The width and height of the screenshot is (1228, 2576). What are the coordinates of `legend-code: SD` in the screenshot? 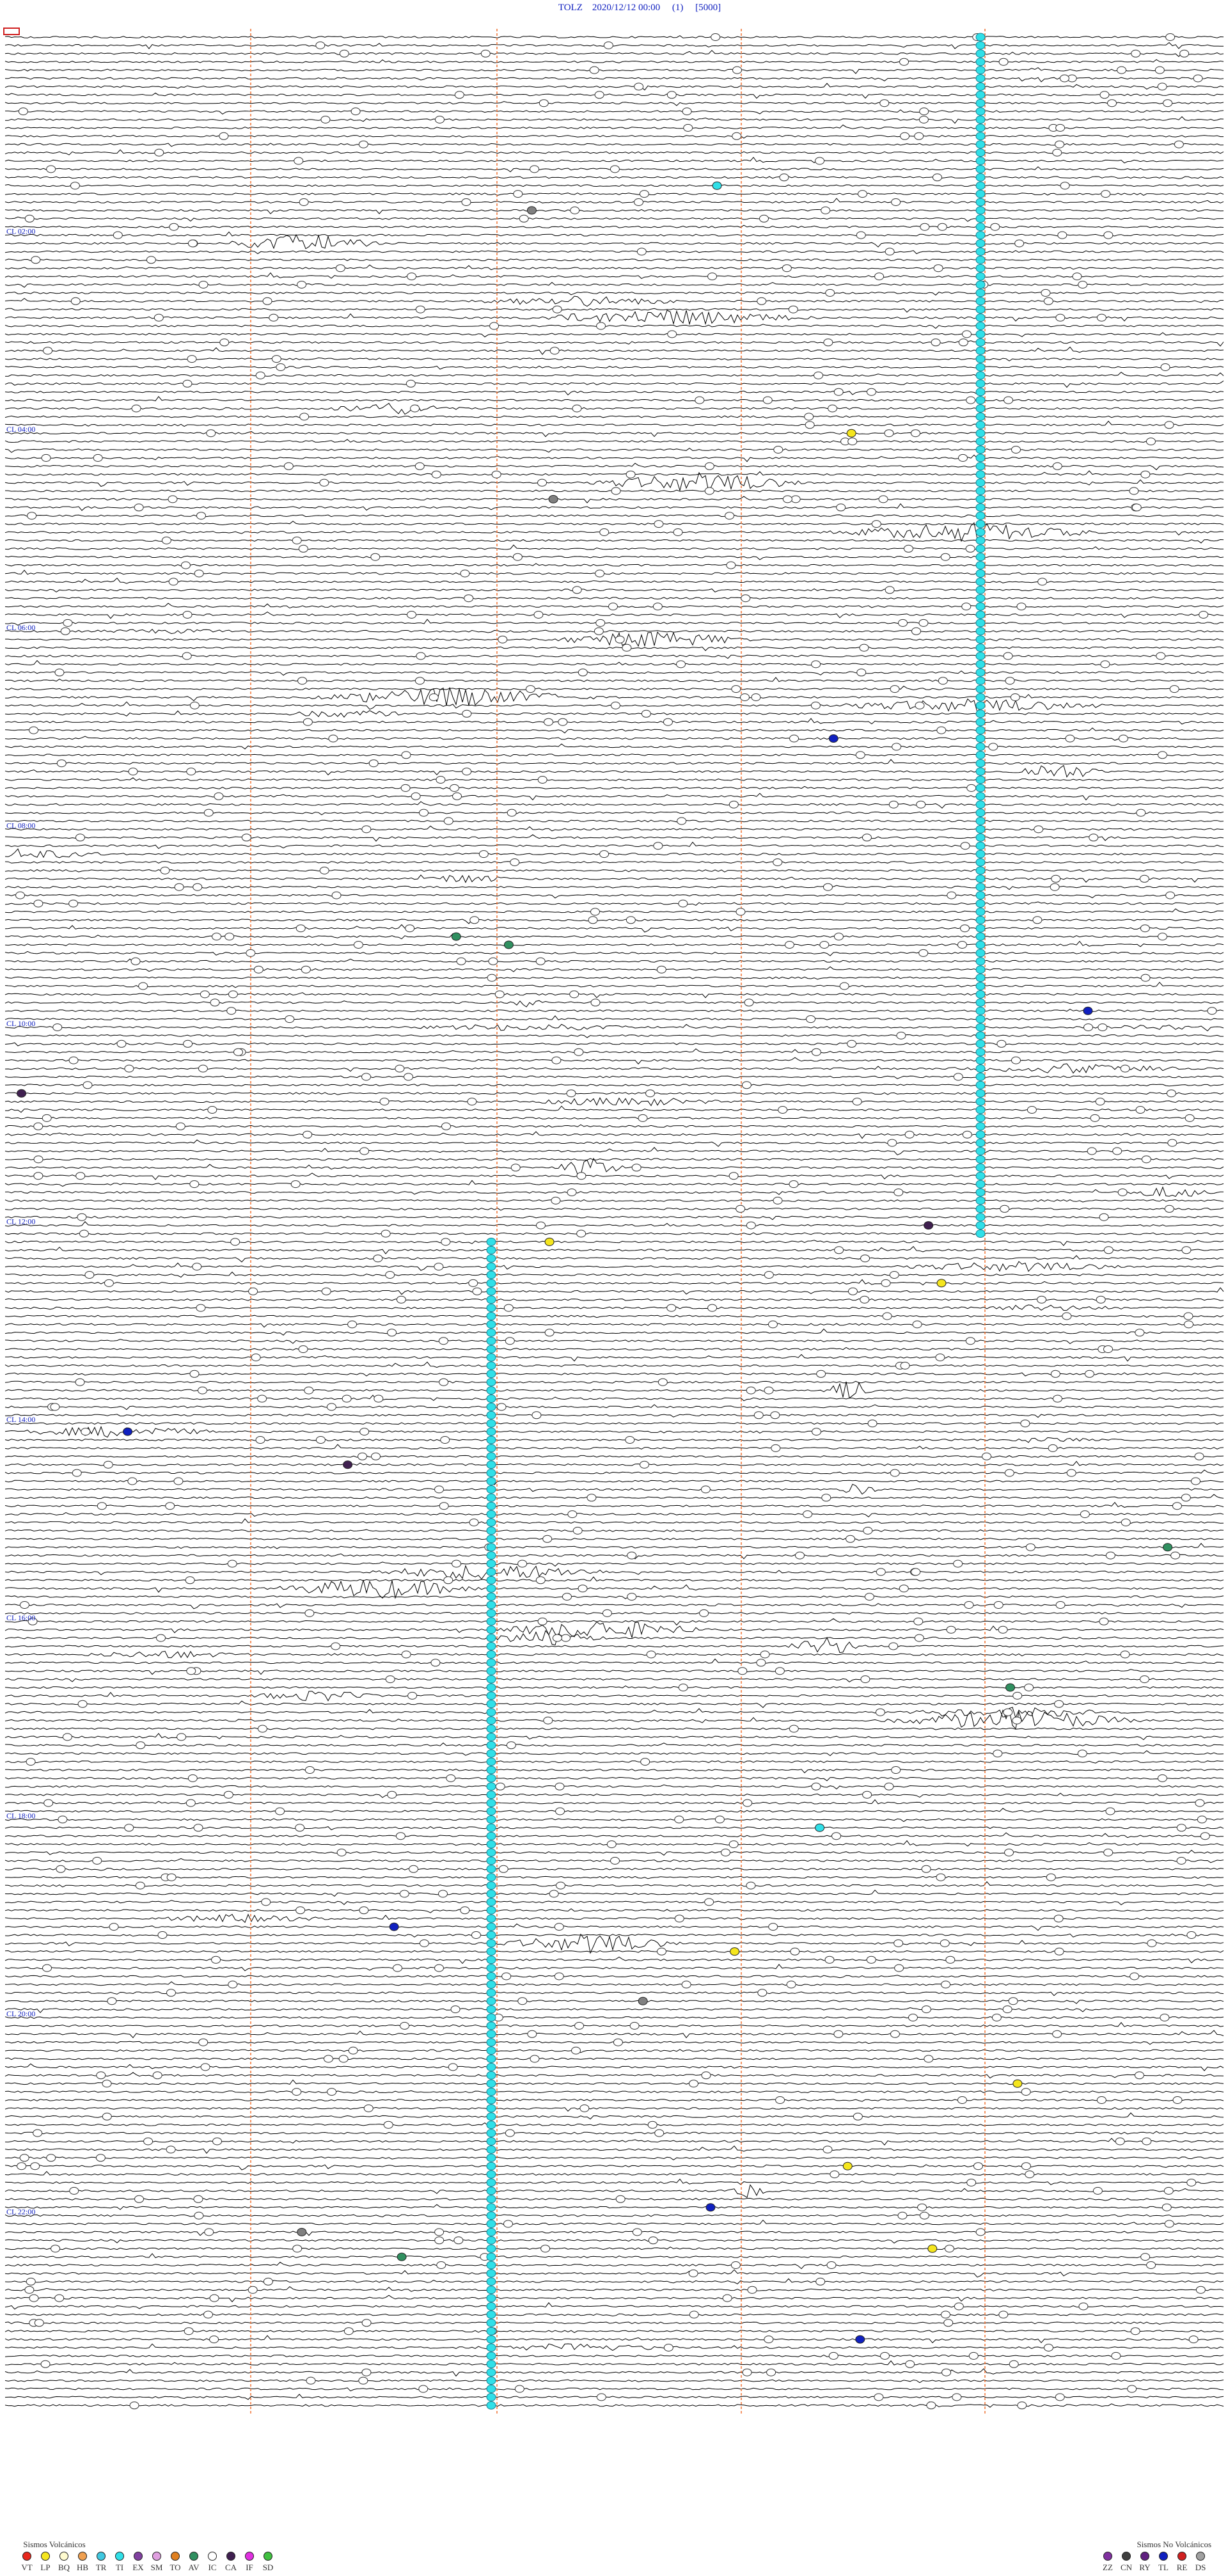 It's located at (268, 2567).